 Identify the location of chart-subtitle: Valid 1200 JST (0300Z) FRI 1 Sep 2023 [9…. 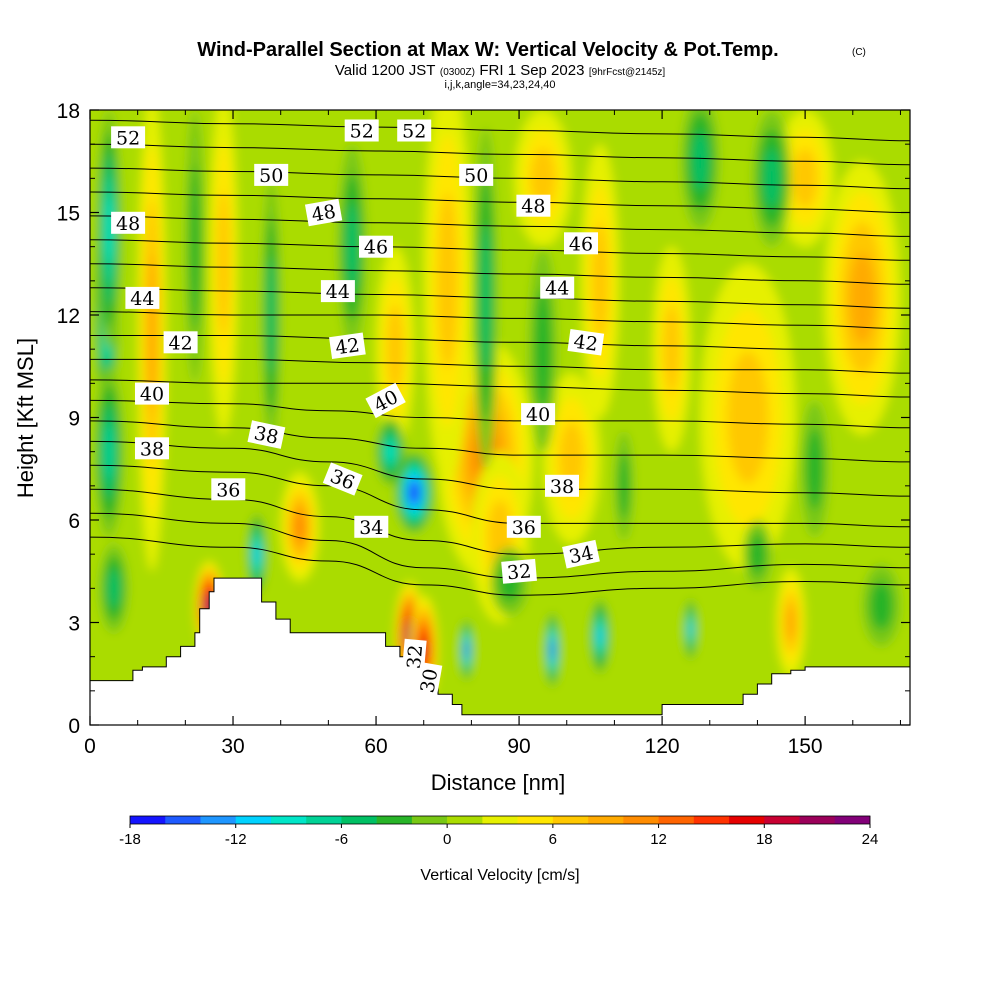
(500, 70).